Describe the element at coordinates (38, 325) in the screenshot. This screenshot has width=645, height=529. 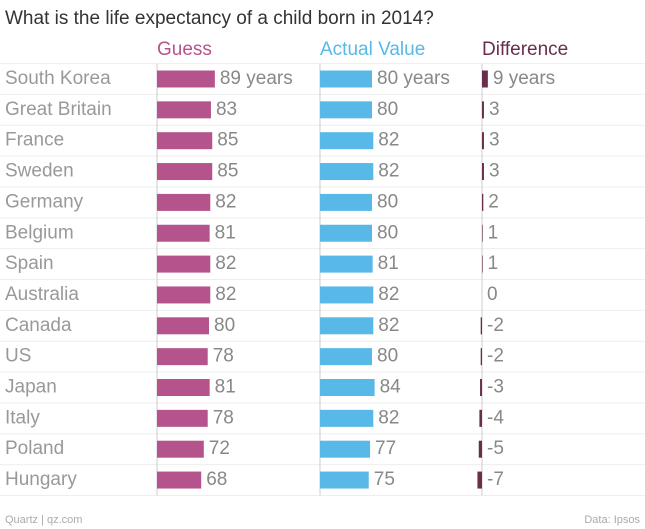
I see `category-label: Canada` at that location.